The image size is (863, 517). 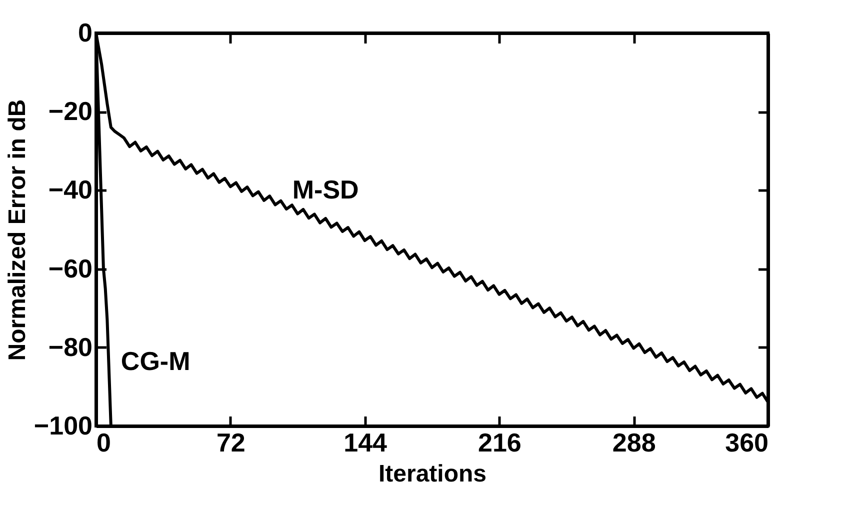 What do you see at coordinates (634, 443) in the screenshot?
I see `x-tick-label: 288` at bounding box center [634, 443].